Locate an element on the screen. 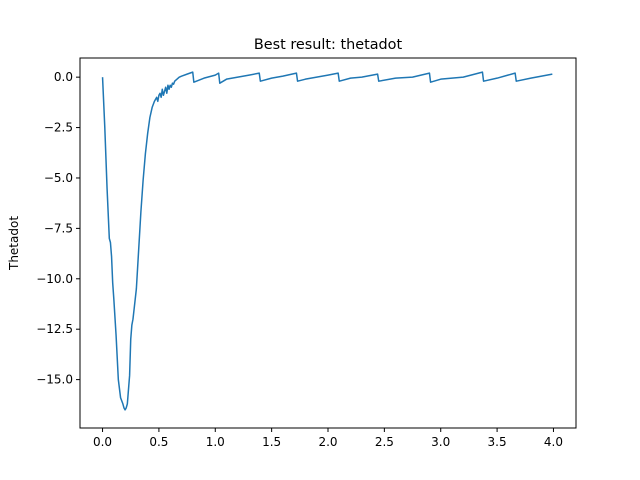 The width and height of the screenshot is (640, 480). x-tick-label: 3.0 is located at coordinates (440, 442).